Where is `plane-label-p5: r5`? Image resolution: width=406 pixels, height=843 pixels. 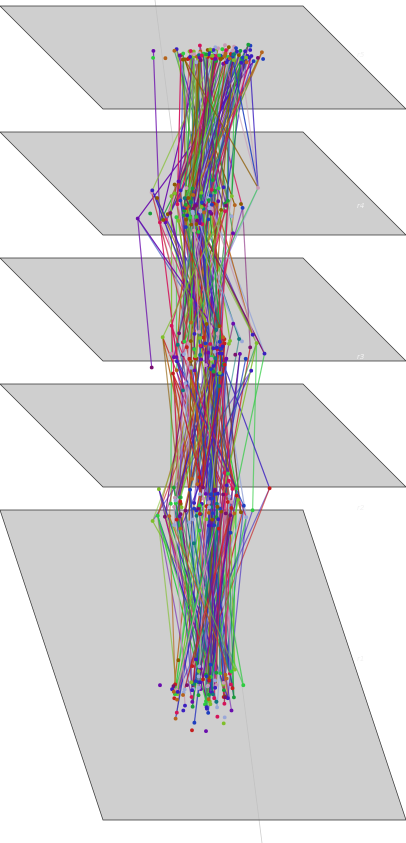
plane-label-p5: r5 is located at coordinates (361, 55).